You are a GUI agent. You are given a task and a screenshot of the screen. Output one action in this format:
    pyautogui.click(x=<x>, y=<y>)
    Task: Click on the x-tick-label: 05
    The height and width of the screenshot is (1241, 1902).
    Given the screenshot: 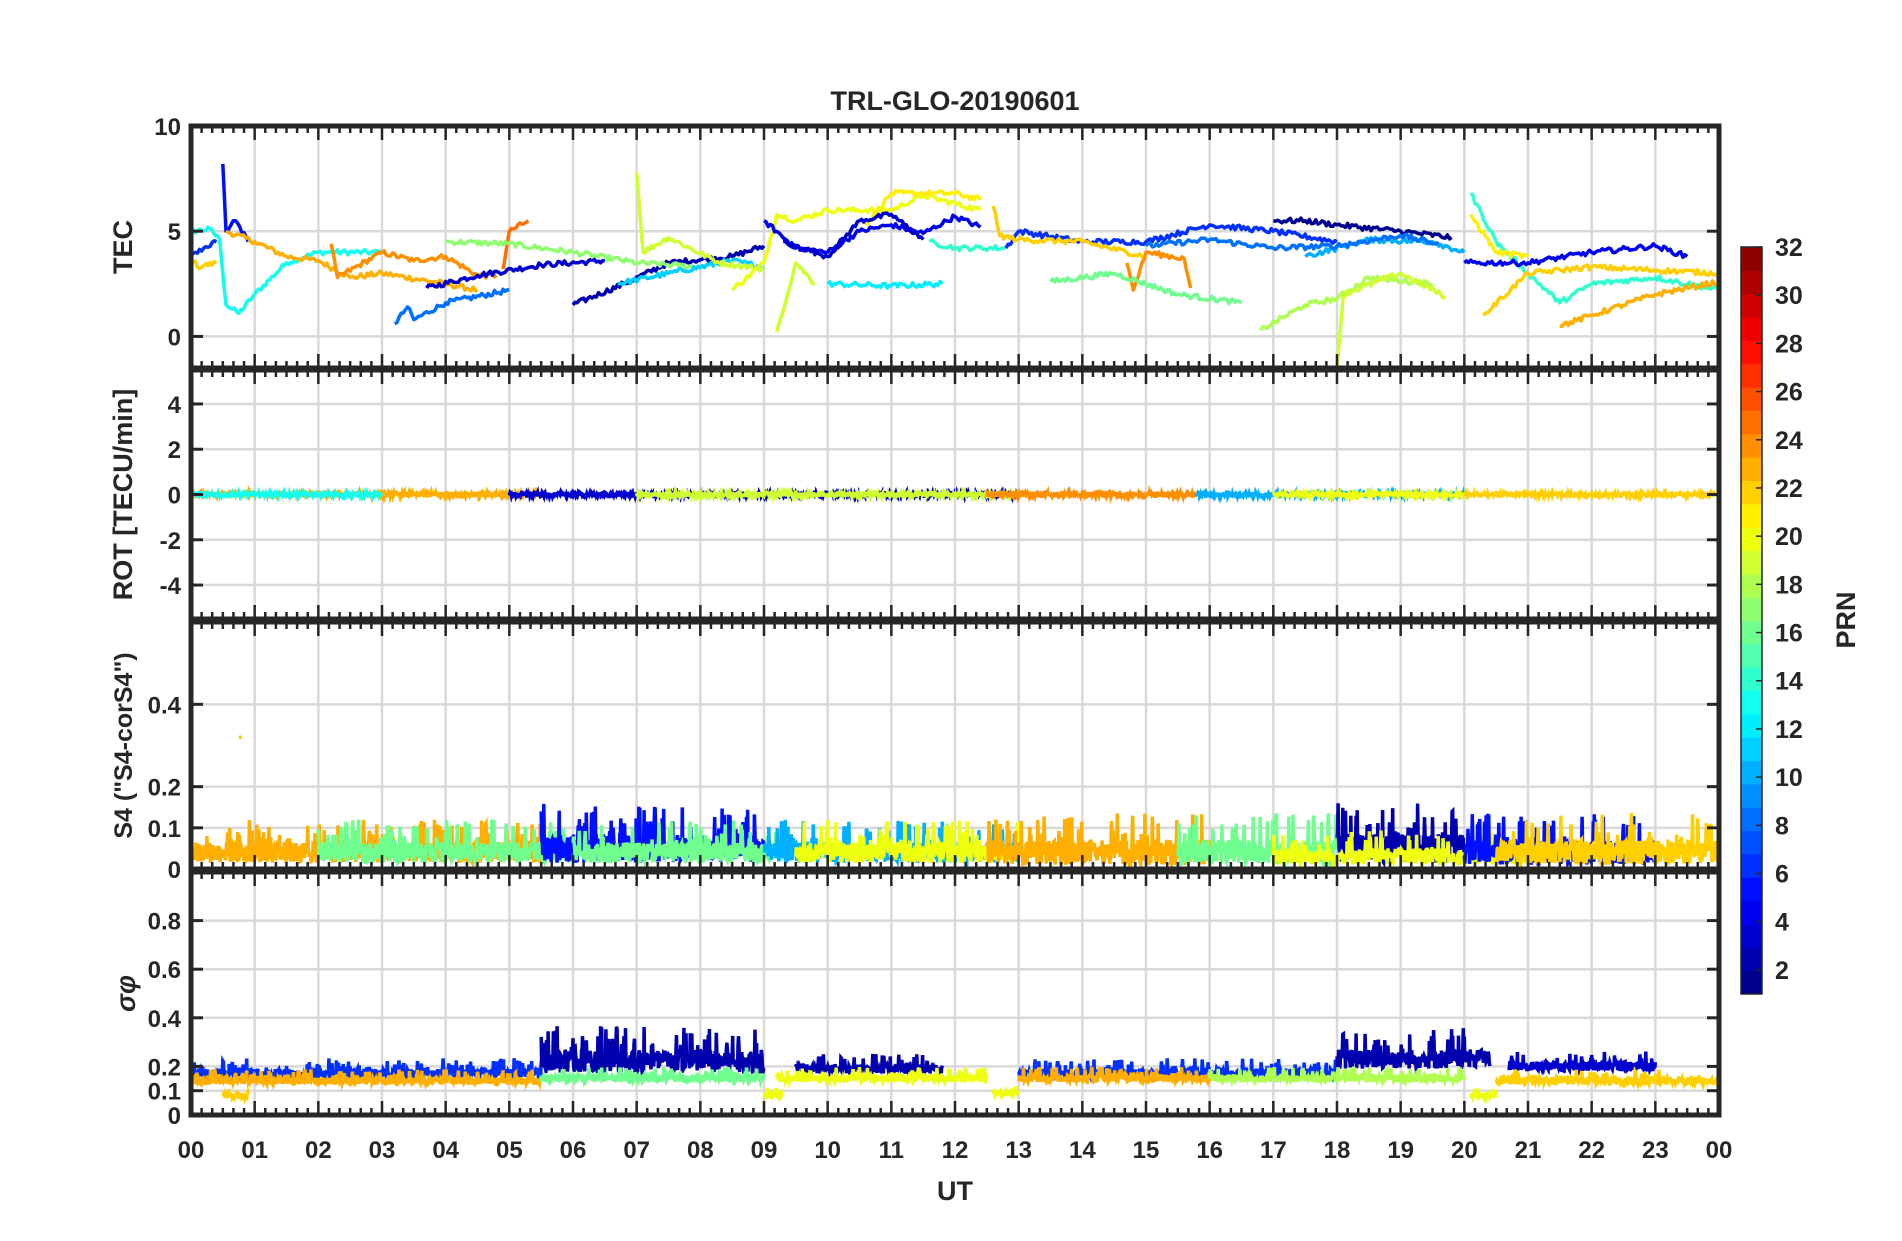 What is the action you would take?
    pyautogui.click(x=509, y=1150)
    